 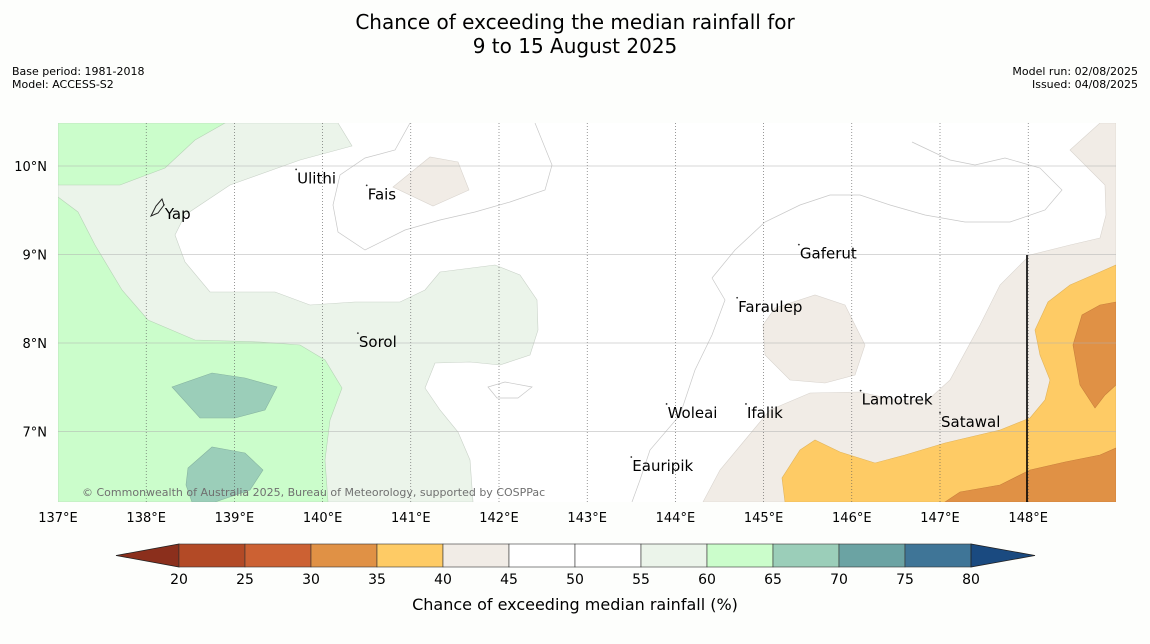 What do you see at coordinates (1030, 474) in the screenshot?
I see `contour-30-35-south` at bounding box center [1030, 474].